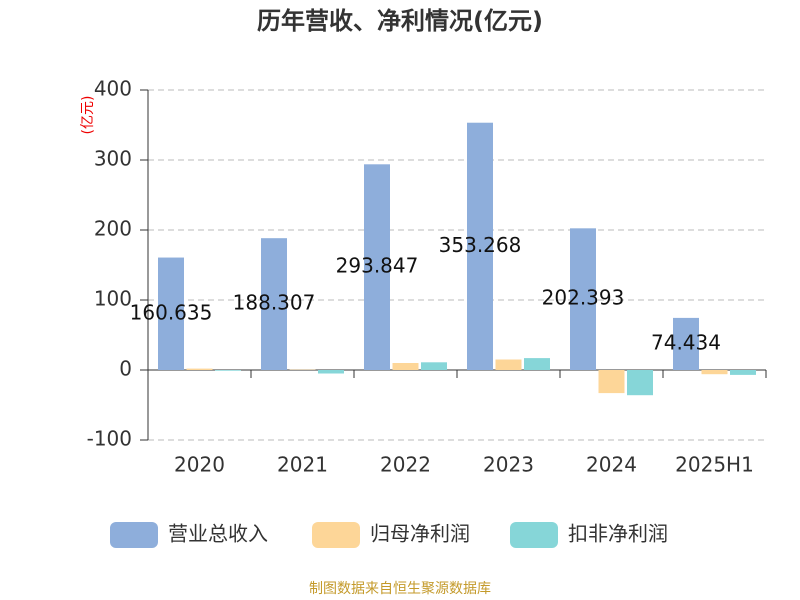  I want to click on x-tick-label: 2020, so click(199, 465).